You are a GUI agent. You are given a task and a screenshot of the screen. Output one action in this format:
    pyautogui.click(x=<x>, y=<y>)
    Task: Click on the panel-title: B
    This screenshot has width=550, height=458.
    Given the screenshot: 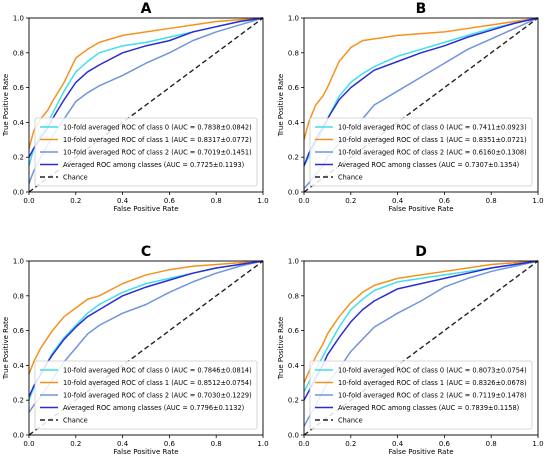 What is the action you would take?
    pyautogui.click(x=421, y=9)
    